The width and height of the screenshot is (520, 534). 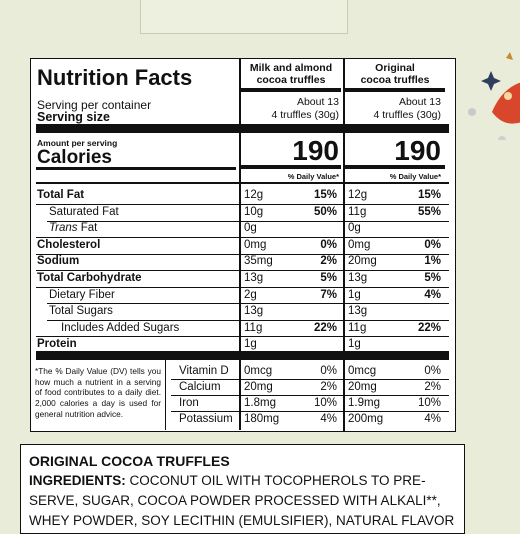 I want to click on nutrient-label-trans-fat: Trans Fat, so click(x=73, y=228).